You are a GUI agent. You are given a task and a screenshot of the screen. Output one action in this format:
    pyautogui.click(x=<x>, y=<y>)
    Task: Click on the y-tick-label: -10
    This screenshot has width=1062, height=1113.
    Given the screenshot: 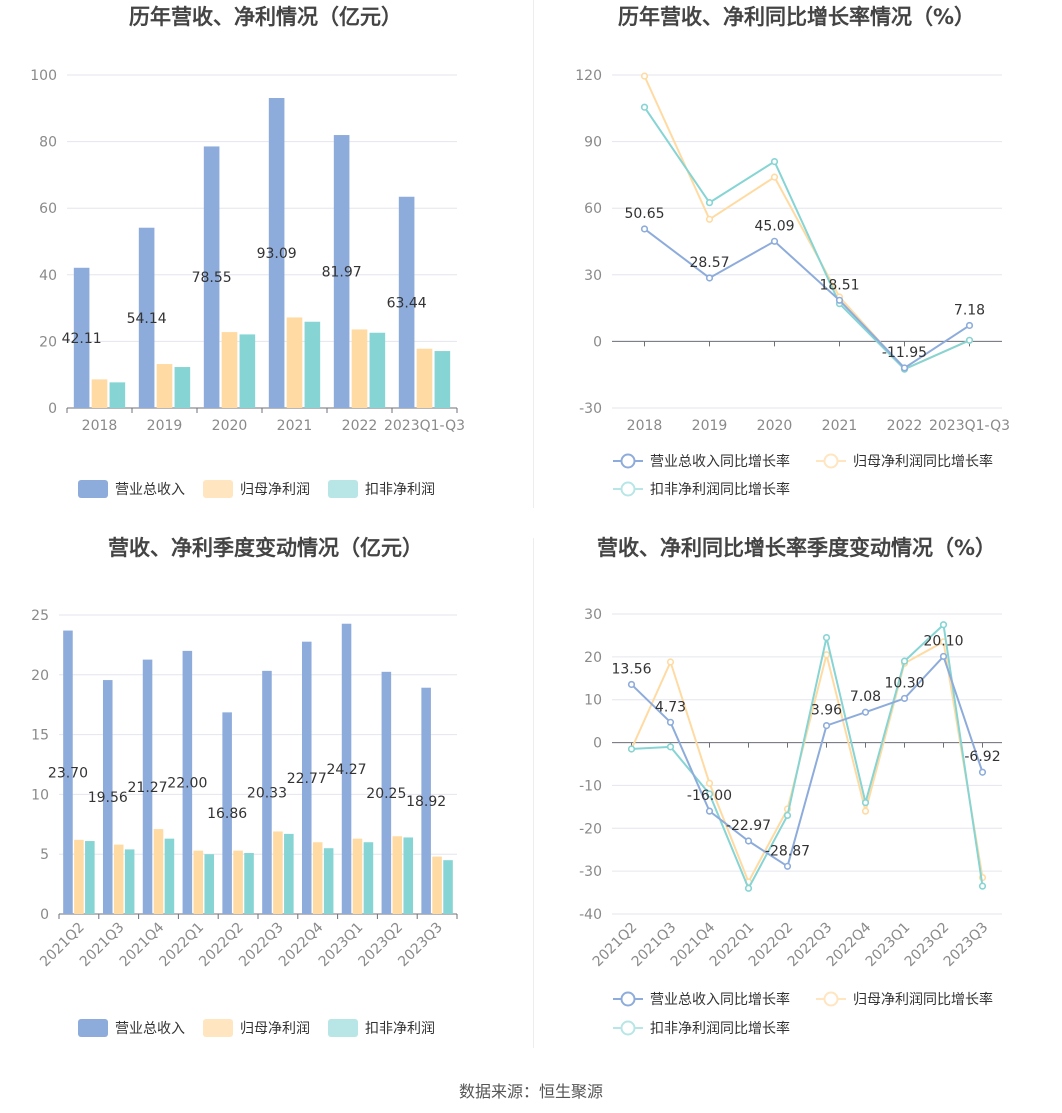 What is the action you would take?
    pyautogui.click(x=590, y=786)
    